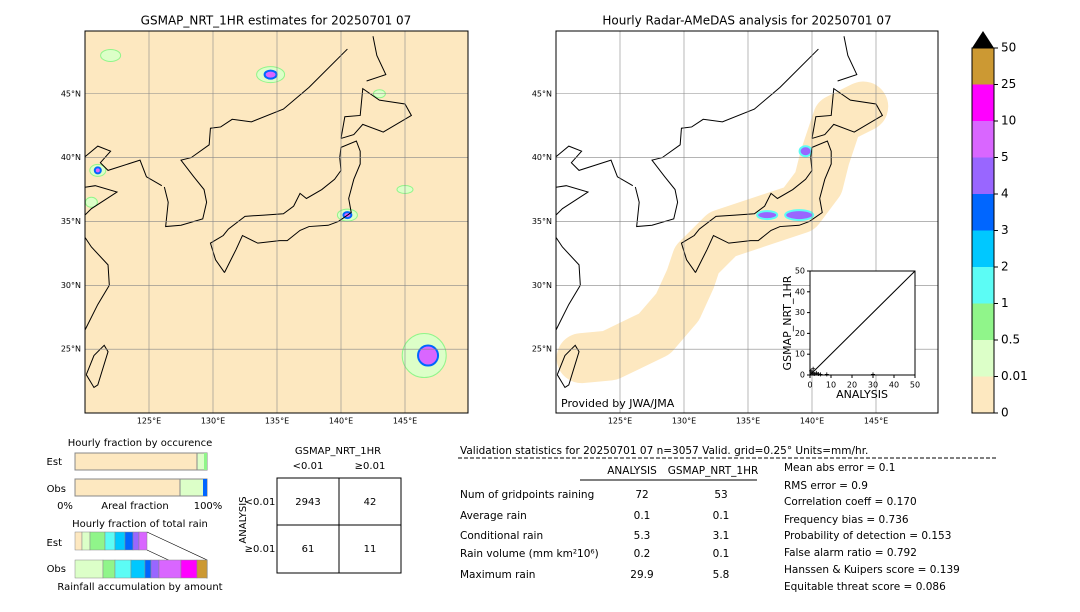 The width and height of the screenshot is (1080, 612). Describe the element at coordinates (850, 553) in the screenshot. I see `score: False alarm ratio = 0.792` at that location.